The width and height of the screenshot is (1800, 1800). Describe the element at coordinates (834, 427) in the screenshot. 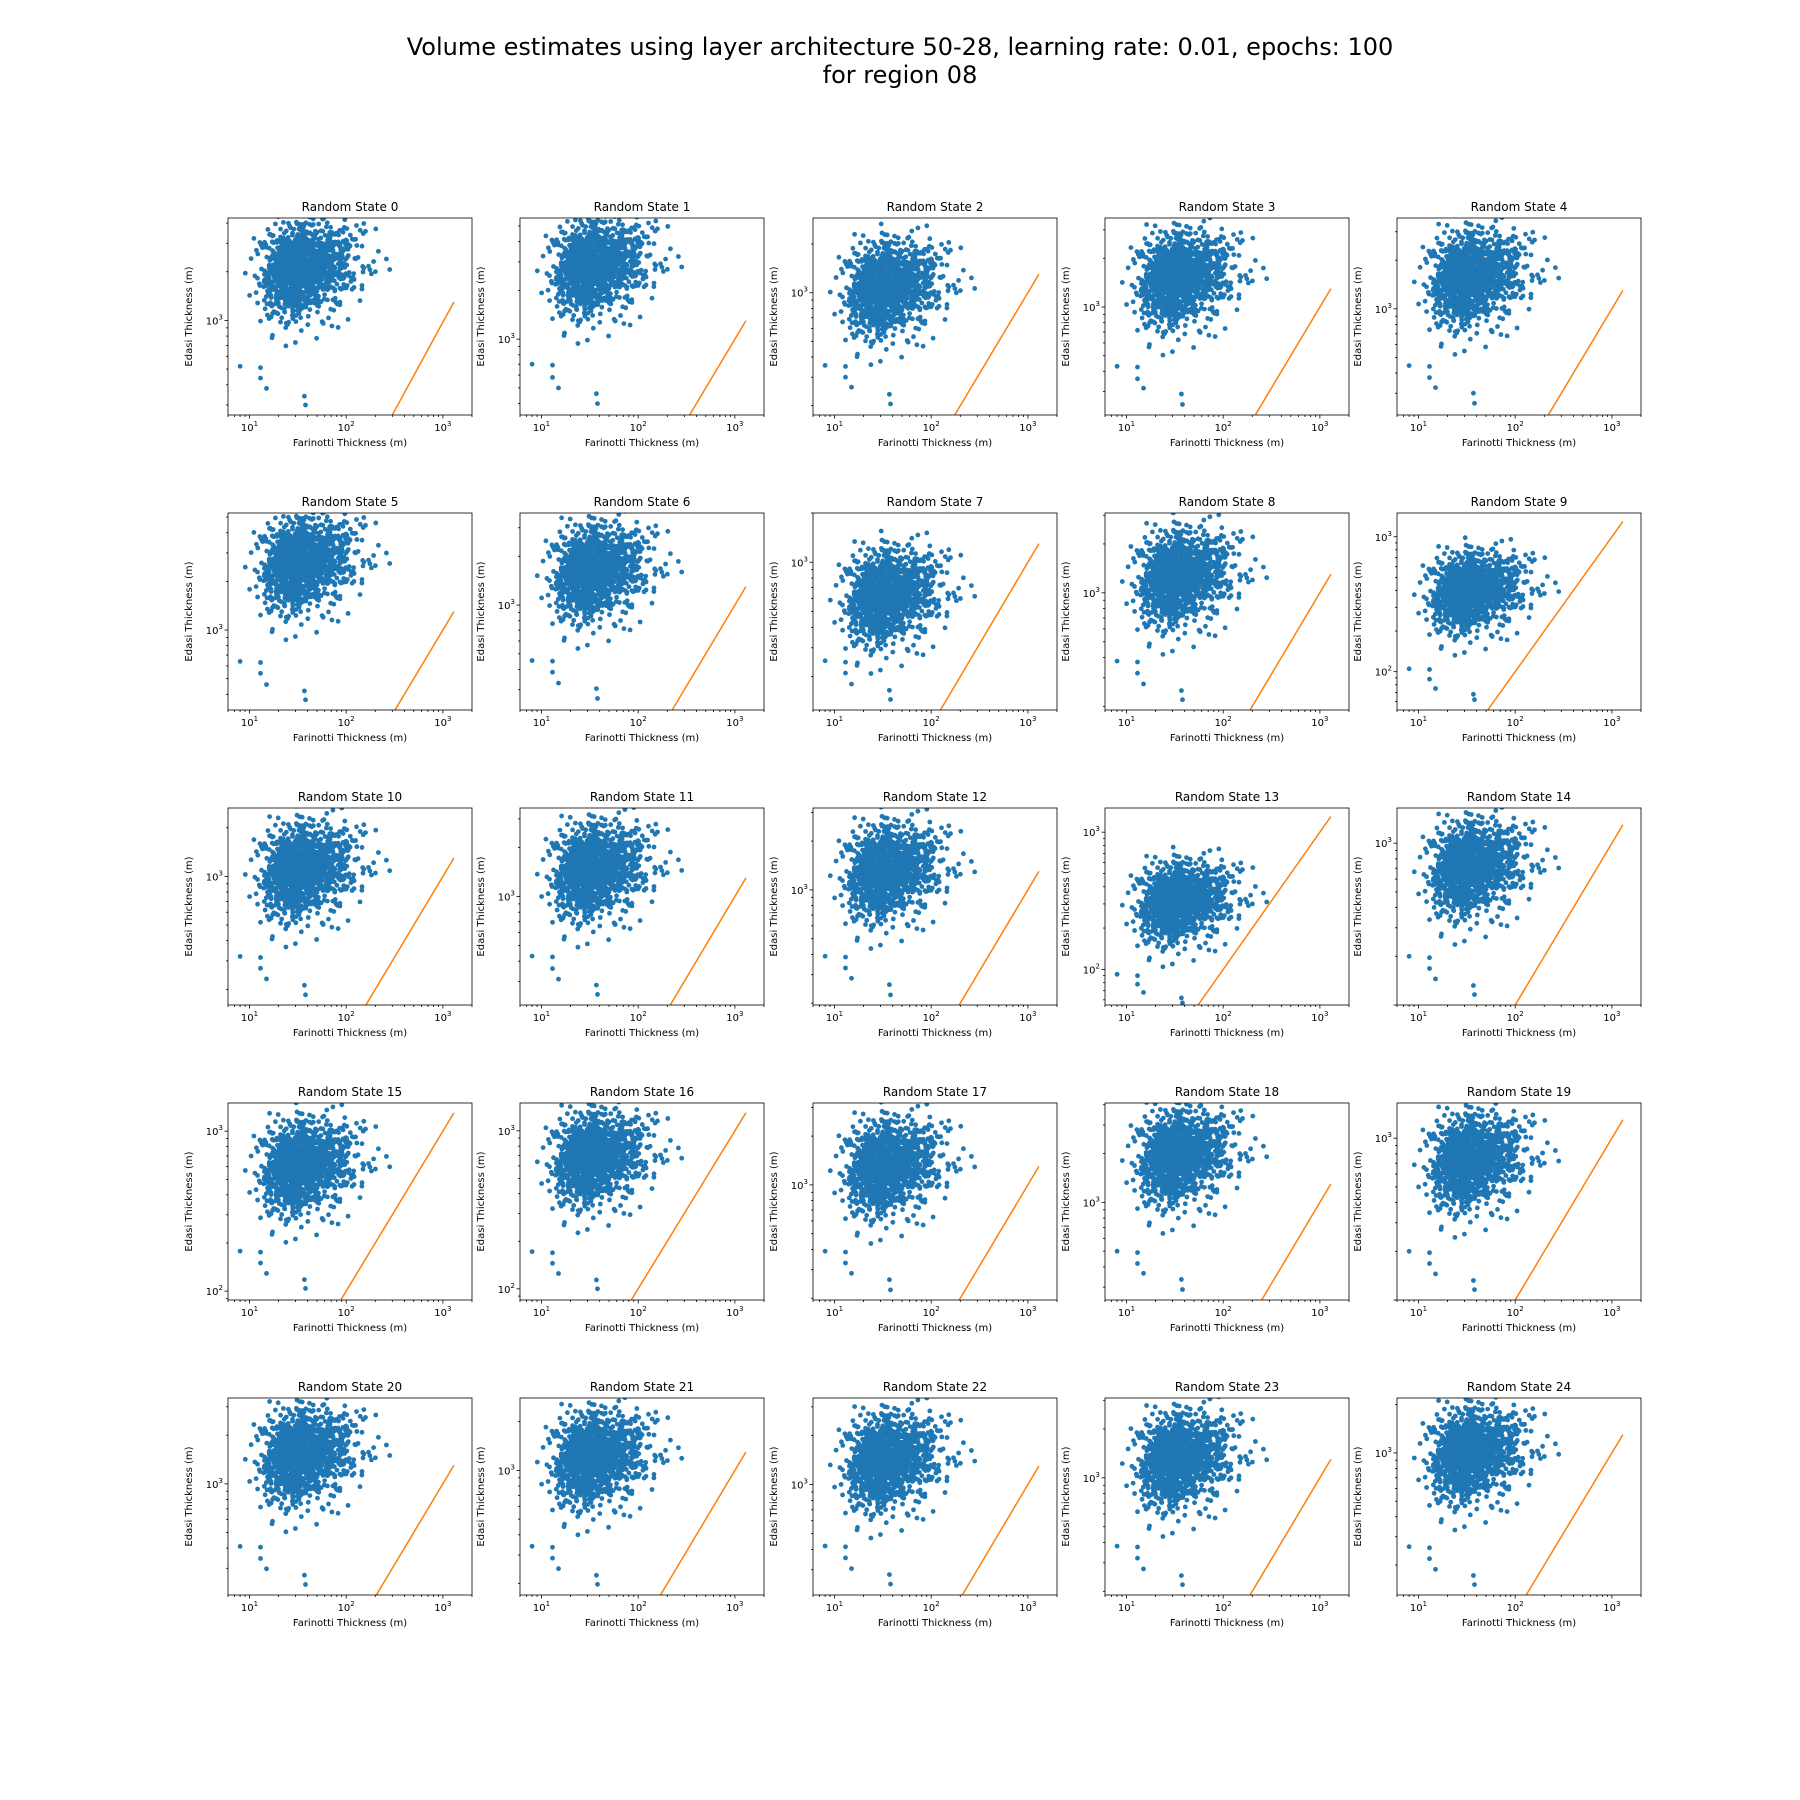

I see `x-tick-label: 101` at that location.